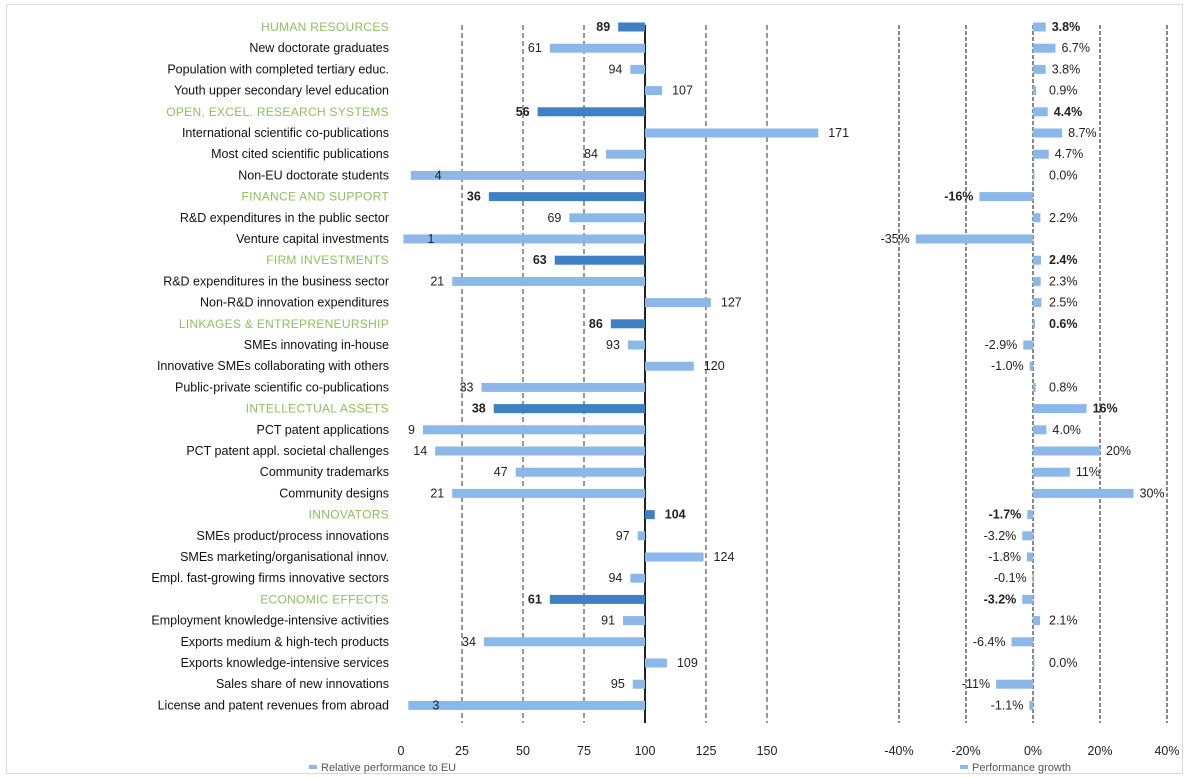  What do you see at coordinates (1001, 345) in the screenshot?
I see `value-label-growth-15: -2.9%` at bounding box center [1001, 345].